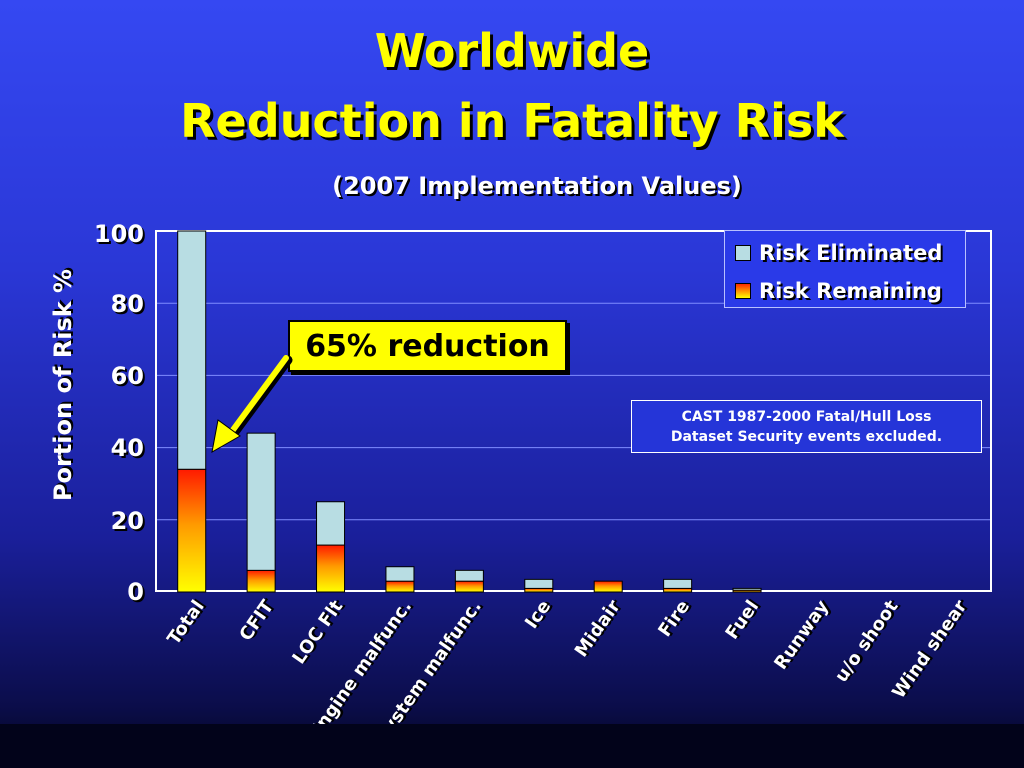 The height and width of the screenshot is (768, 1024). I want to click on title-line-2: Reduction in Fatality Risk, so click(512, 121).